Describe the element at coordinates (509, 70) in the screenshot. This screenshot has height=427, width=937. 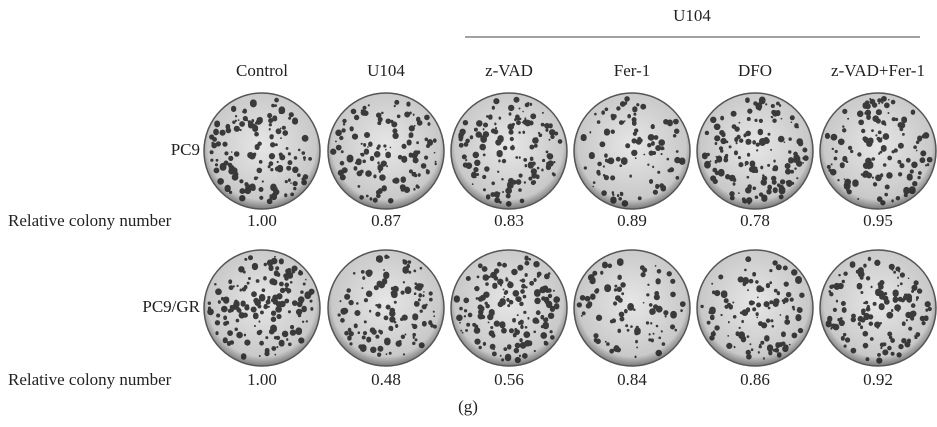
I see `column-header: z-VAD` at that location.